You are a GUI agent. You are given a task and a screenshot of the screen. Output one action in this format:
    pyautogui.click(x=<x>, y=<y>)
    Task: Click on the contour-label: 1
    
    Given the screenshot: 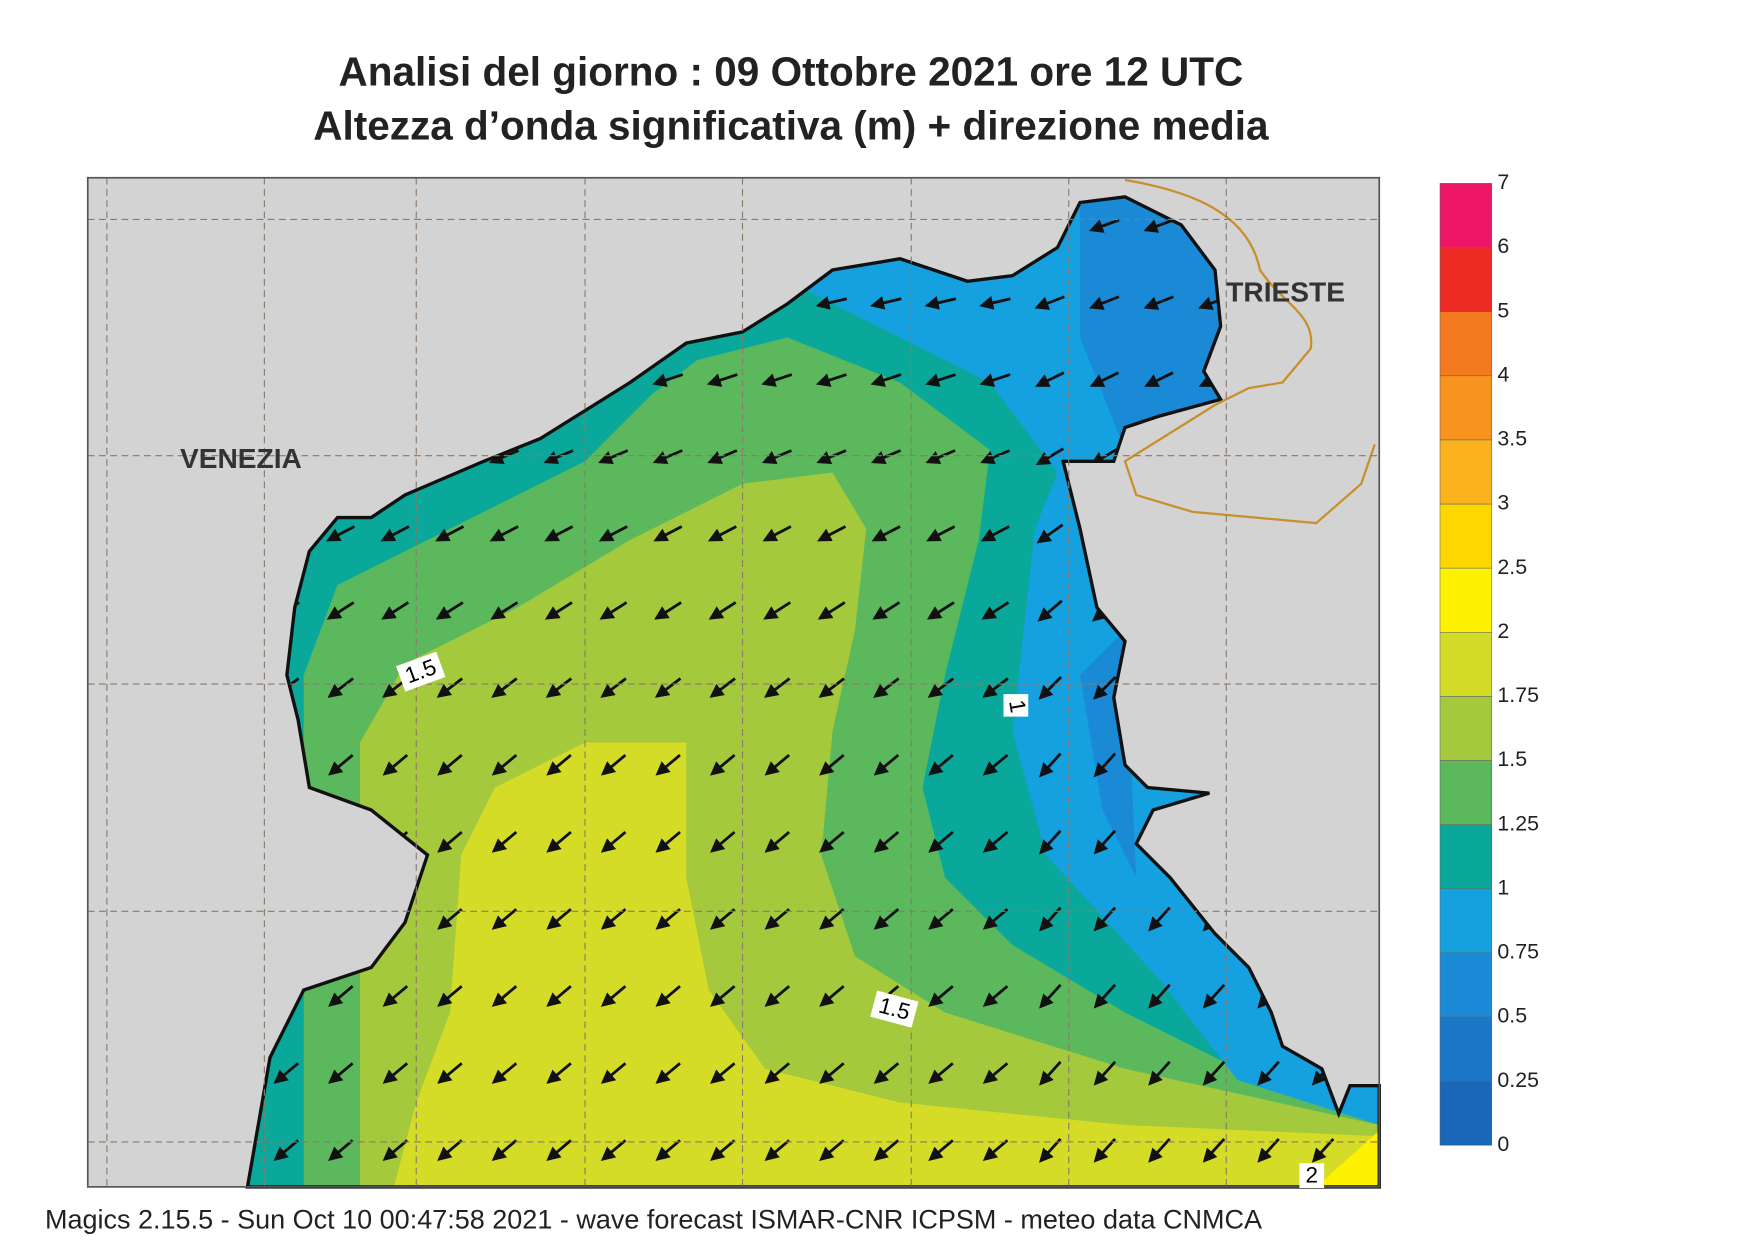 What is the action you would take?
    pyautogui.click(x=1017, y=706)
    